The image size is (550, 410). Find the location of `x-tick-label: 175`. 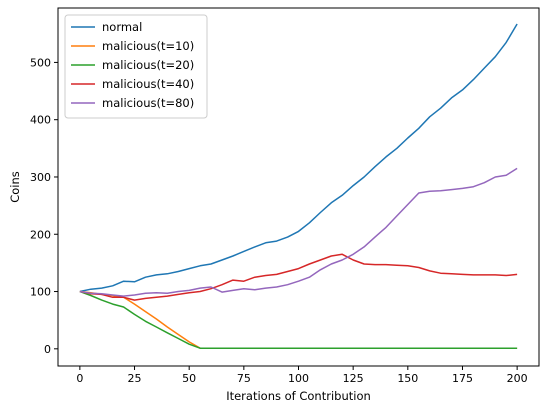

x-tick-label: 175 is located at coordinates (462, 378).